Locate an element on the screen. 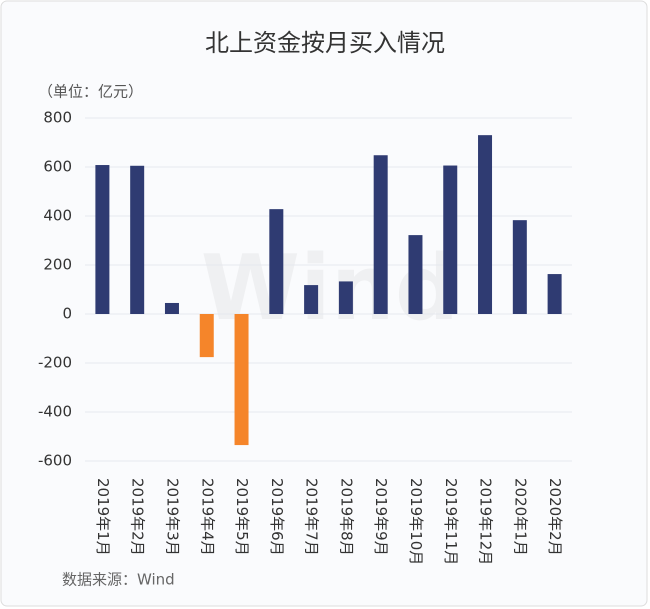 The width and height of the screenshot is (650, 609). x-tick-label: 2019年5月 is located at coordinates (242, 517).